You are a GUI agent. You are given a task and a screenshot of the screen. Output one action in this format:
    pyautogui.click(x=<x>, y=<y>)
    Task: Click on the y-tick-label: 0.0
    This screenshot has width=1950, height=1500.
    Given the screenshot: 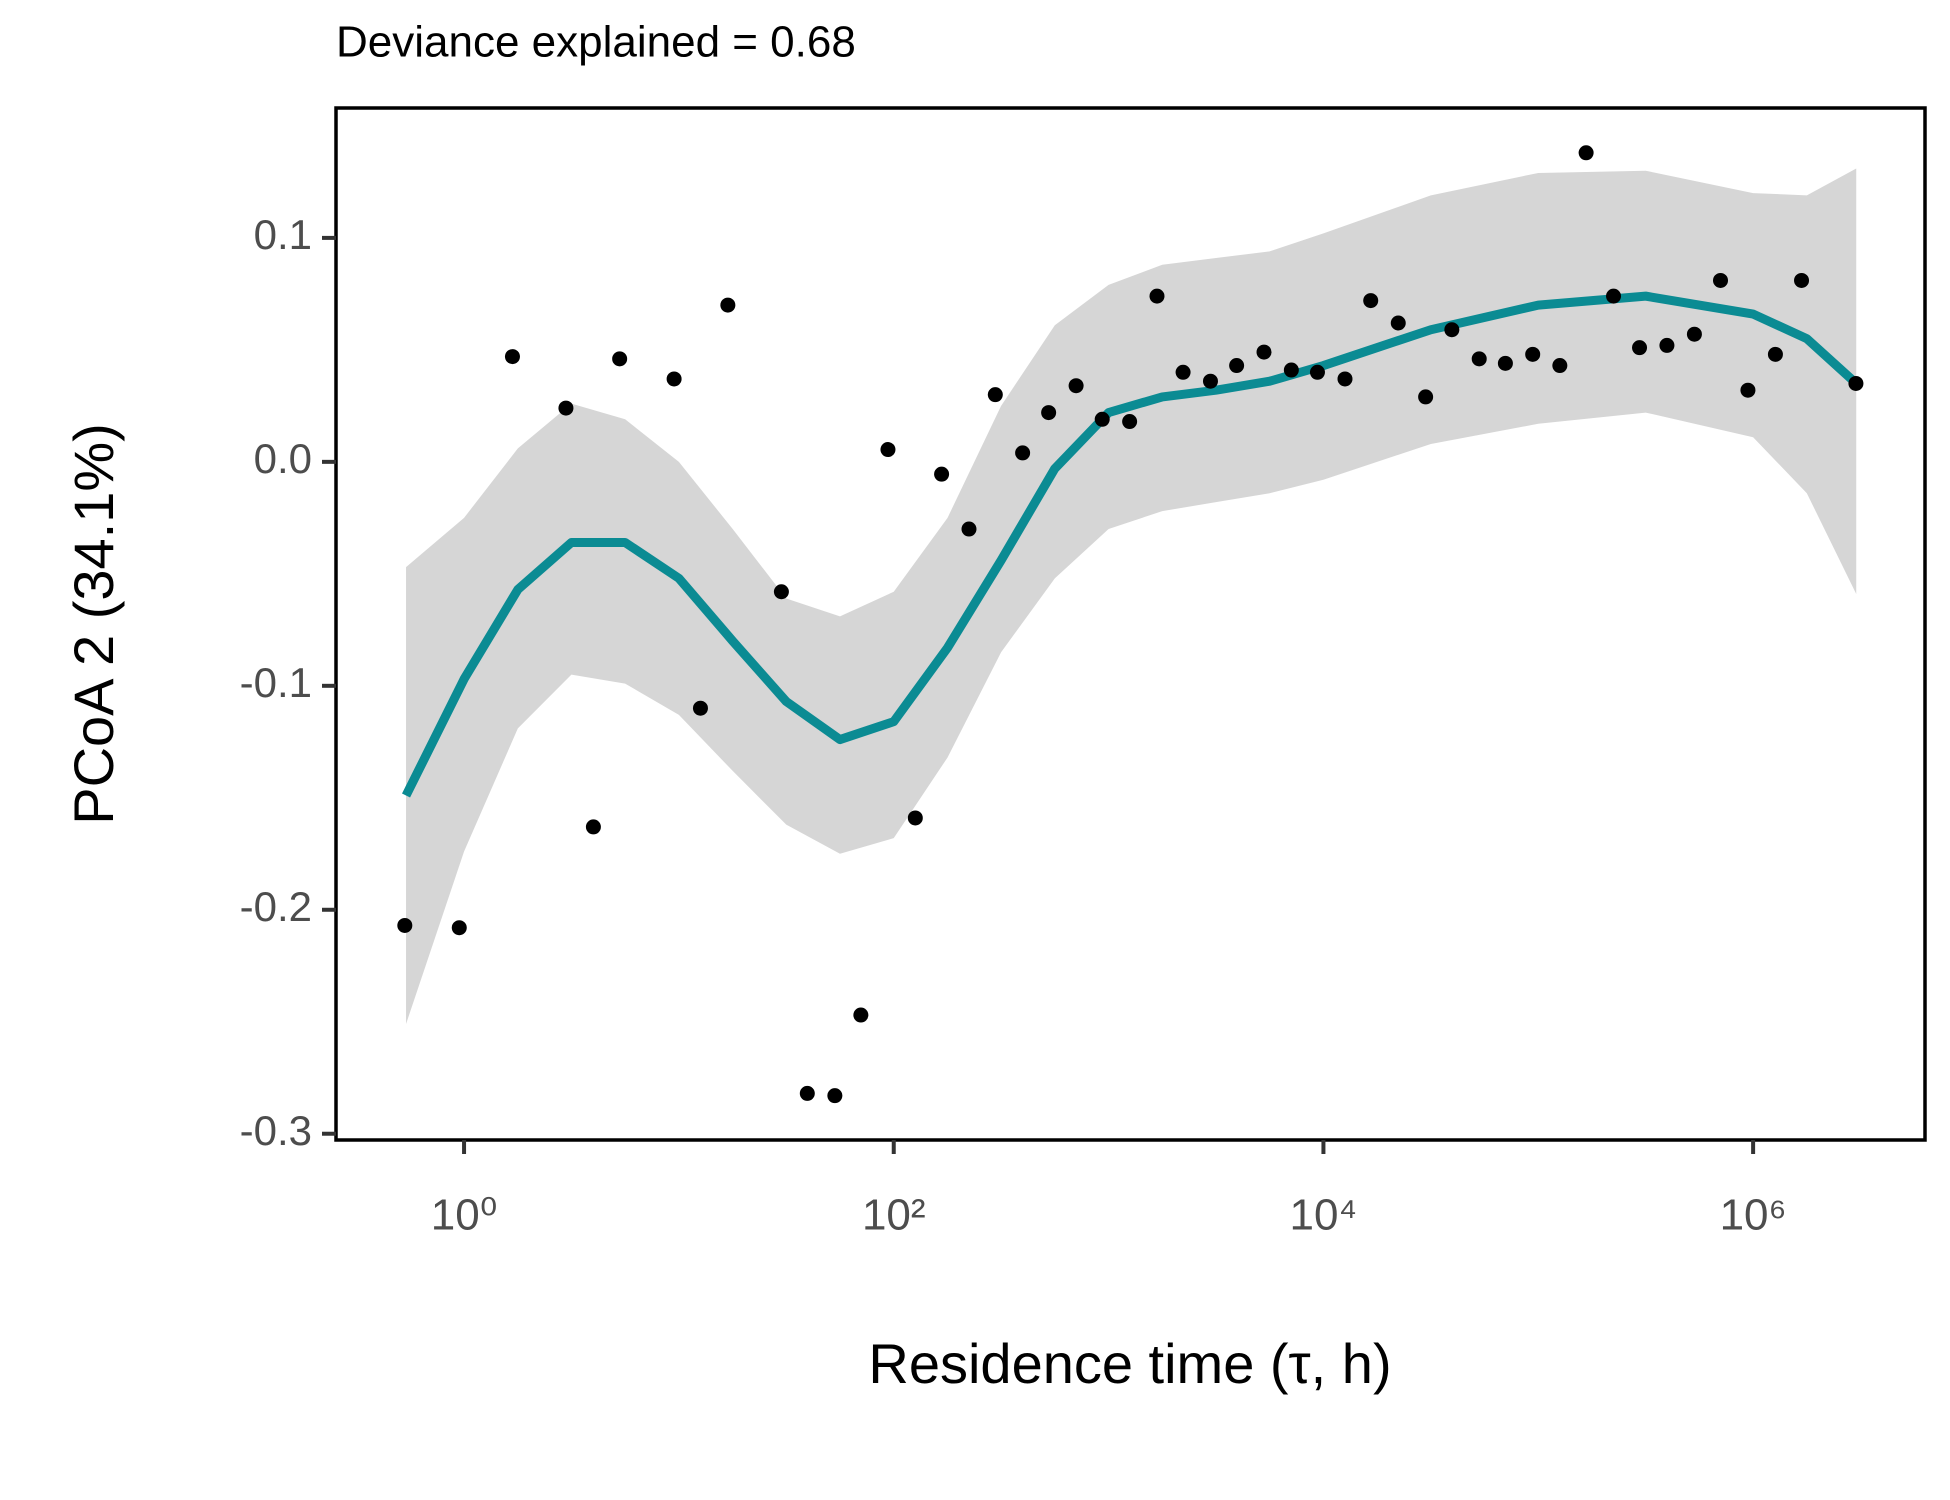 What is the action you would take?
    pyautogui.click(x=283, y=458)
    